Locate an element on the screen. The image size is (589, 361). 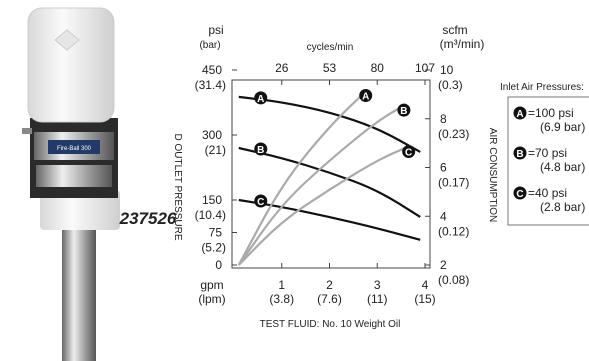
y-tick-label: 75 is located at coordinates (216, 233).